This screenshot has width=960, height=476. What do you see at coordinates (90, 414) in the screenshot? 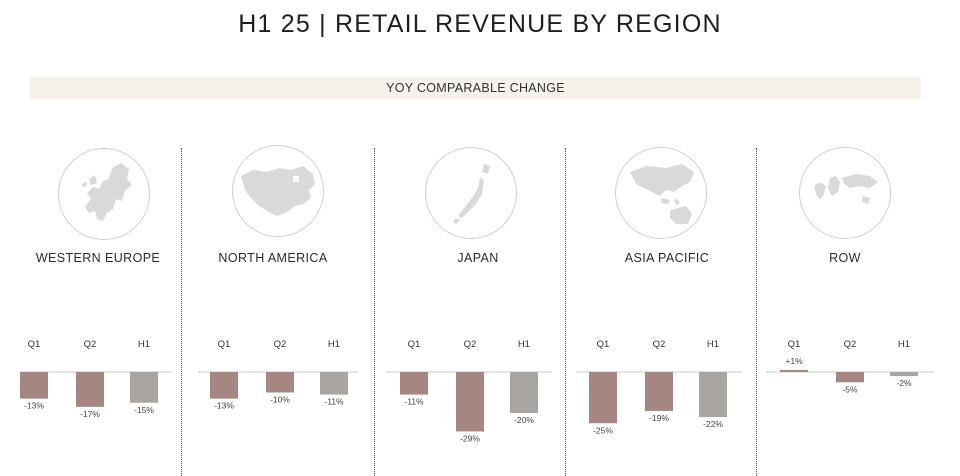
I see `data-label: -17%` at bounding box center [90, 414].